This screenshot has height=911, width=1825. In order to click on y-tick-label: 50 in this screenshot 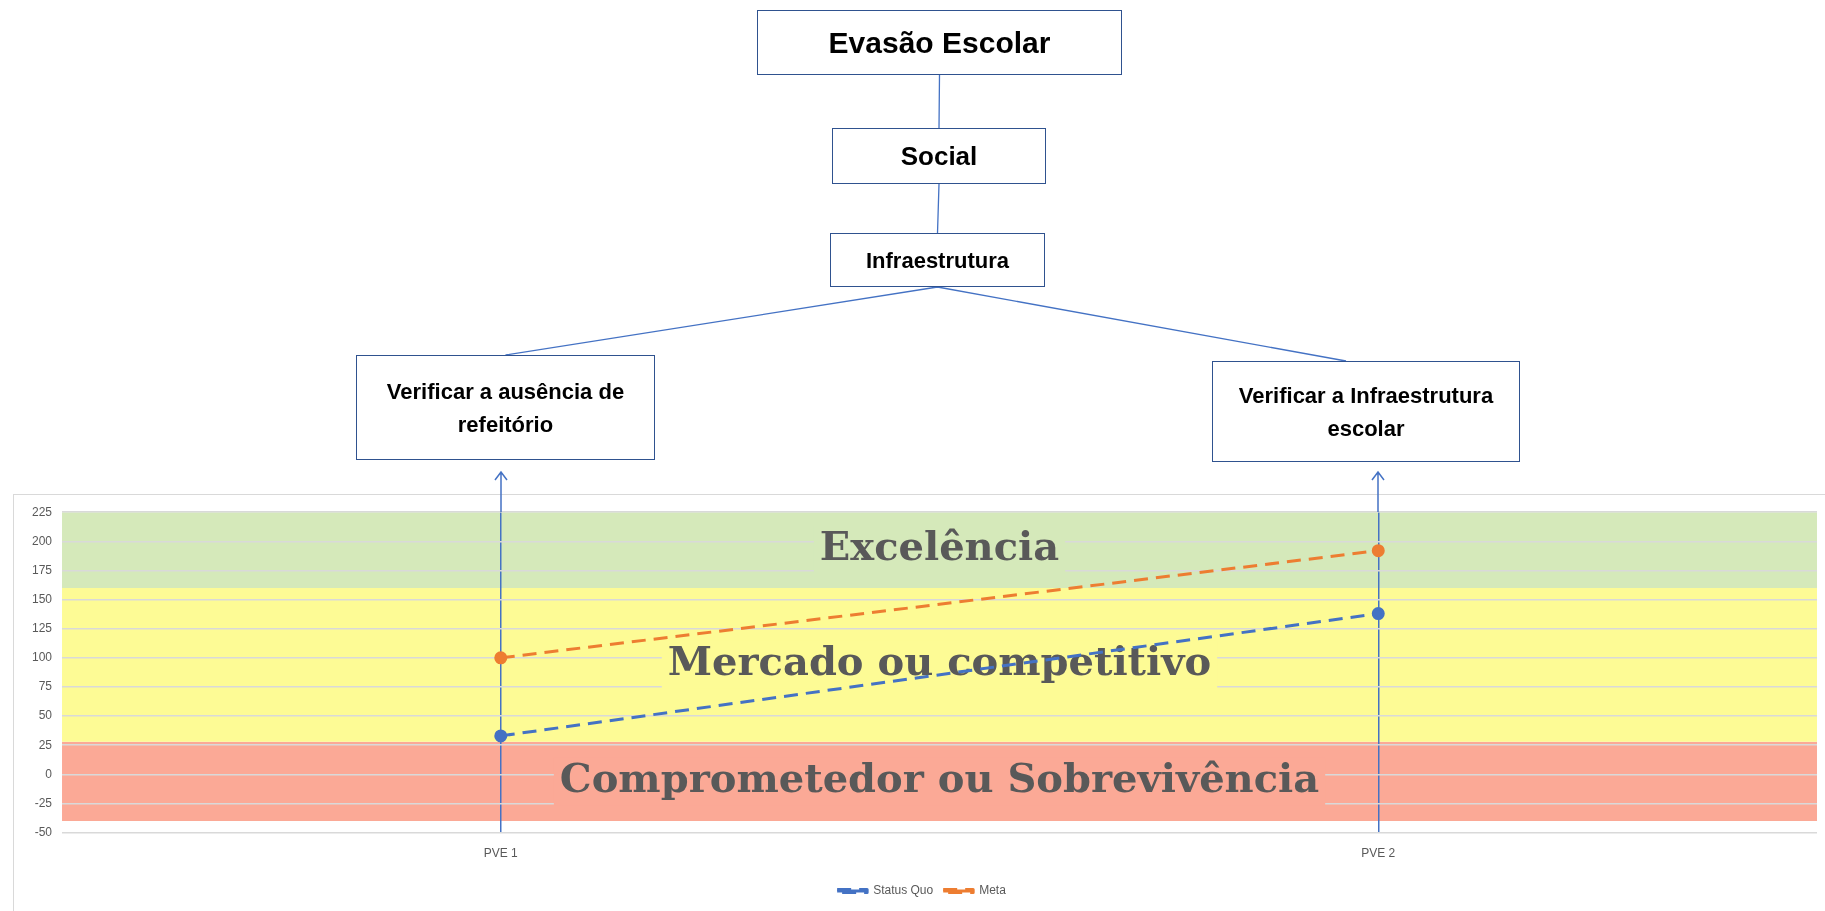, I will do `click(45, 715)`.